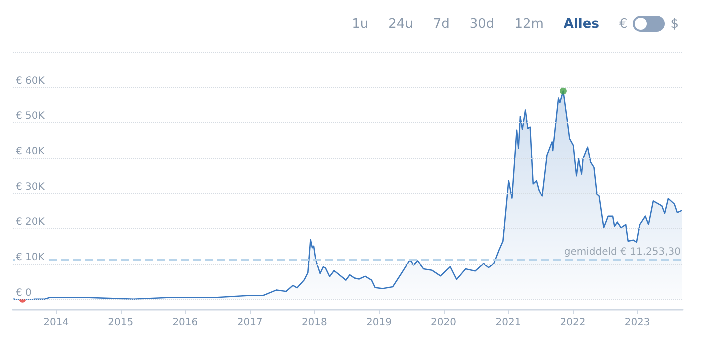 The width and height of the screenshot is (704, 347). I want to click on x-tick-label: 2018, so click(315, 323).